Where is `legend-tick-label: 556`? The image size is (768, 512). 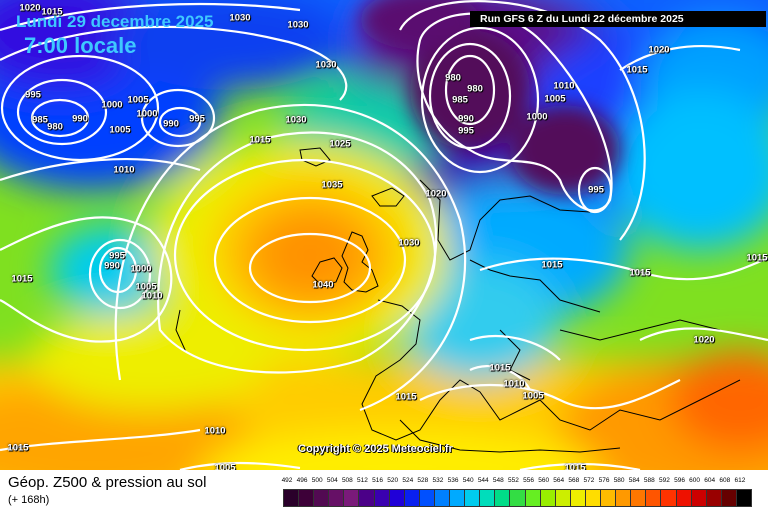 legend-tick-label: 556 is located at coordinates (528, 480).